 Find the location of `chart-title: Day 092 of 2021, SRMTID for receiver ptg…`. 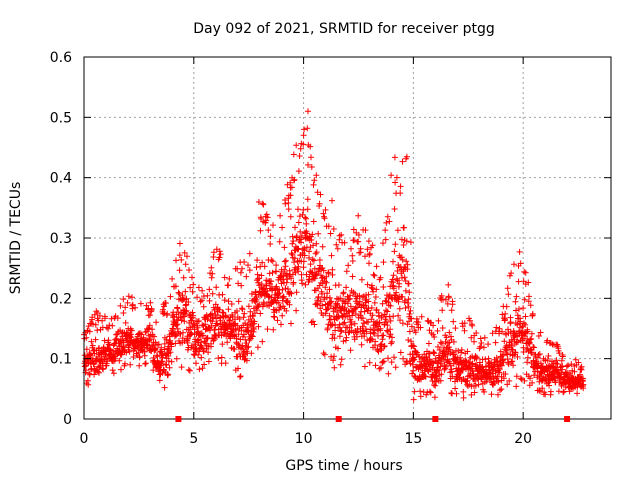

chart-title: Day 092 of 2021, SRMTID for receiver ptg… is located at coordinates (344, 29).